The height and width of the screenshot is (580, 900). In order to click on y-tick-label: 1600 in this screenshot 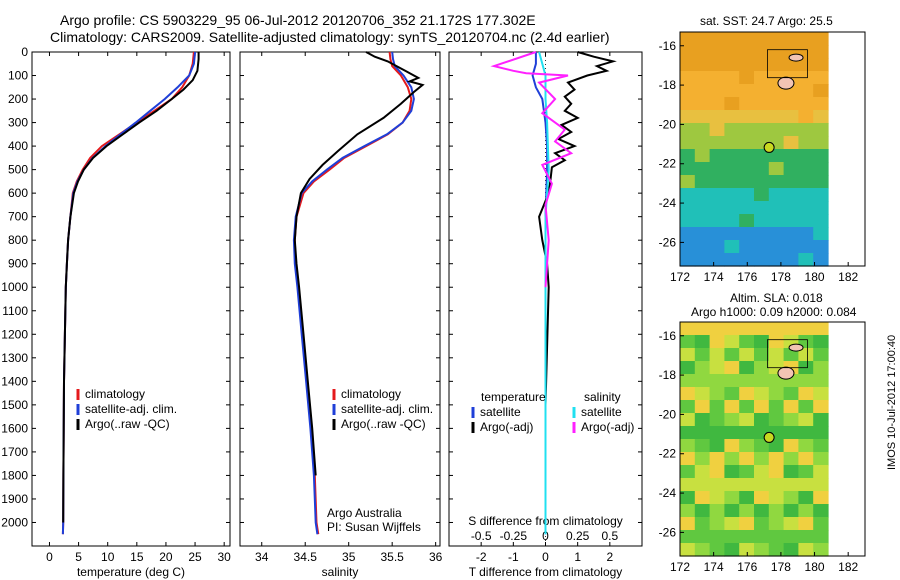, I will do `click(14, 428)`.